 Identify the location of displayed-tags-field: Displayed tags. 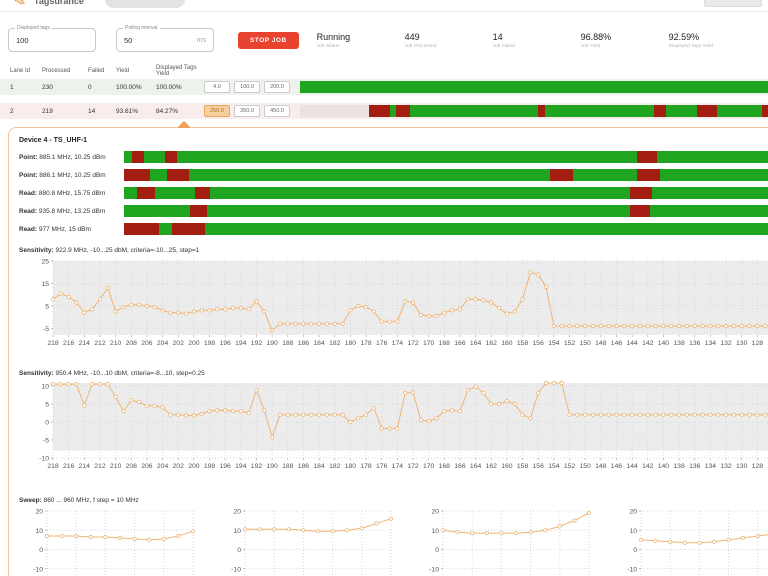
(52, 38).